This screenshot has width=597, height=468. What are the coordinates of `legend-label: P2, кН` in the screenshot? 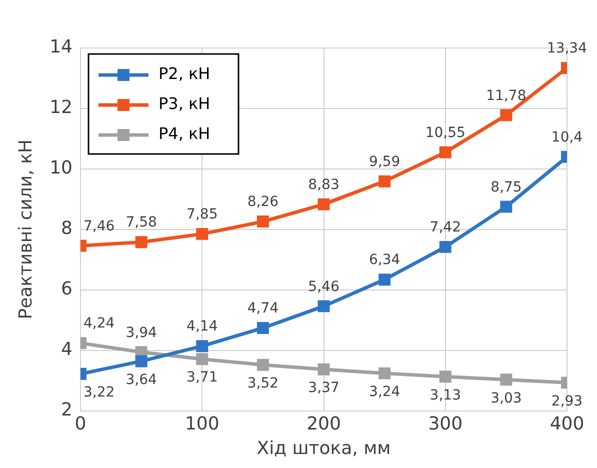 It's located at (184, 74).